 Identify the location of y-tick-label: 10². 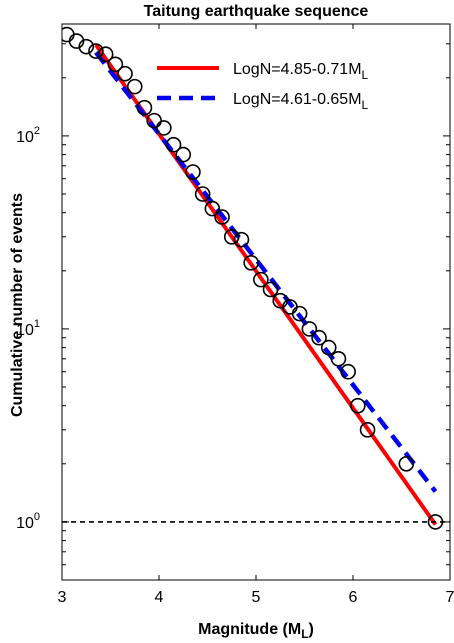
(28, 135).